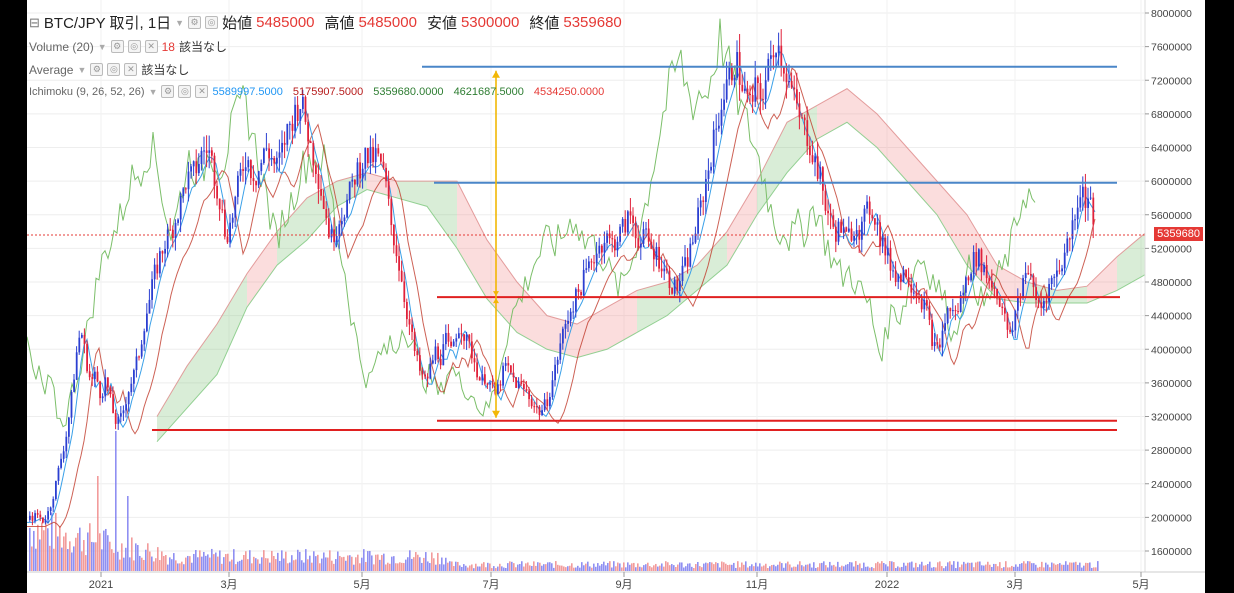 The height and width of the screenshot is (593, 1234). What do you see at coordinates (1178, 234) in the screenshot?
I see `last-price-tag: 5359680` at bounding box center [1178, 234].